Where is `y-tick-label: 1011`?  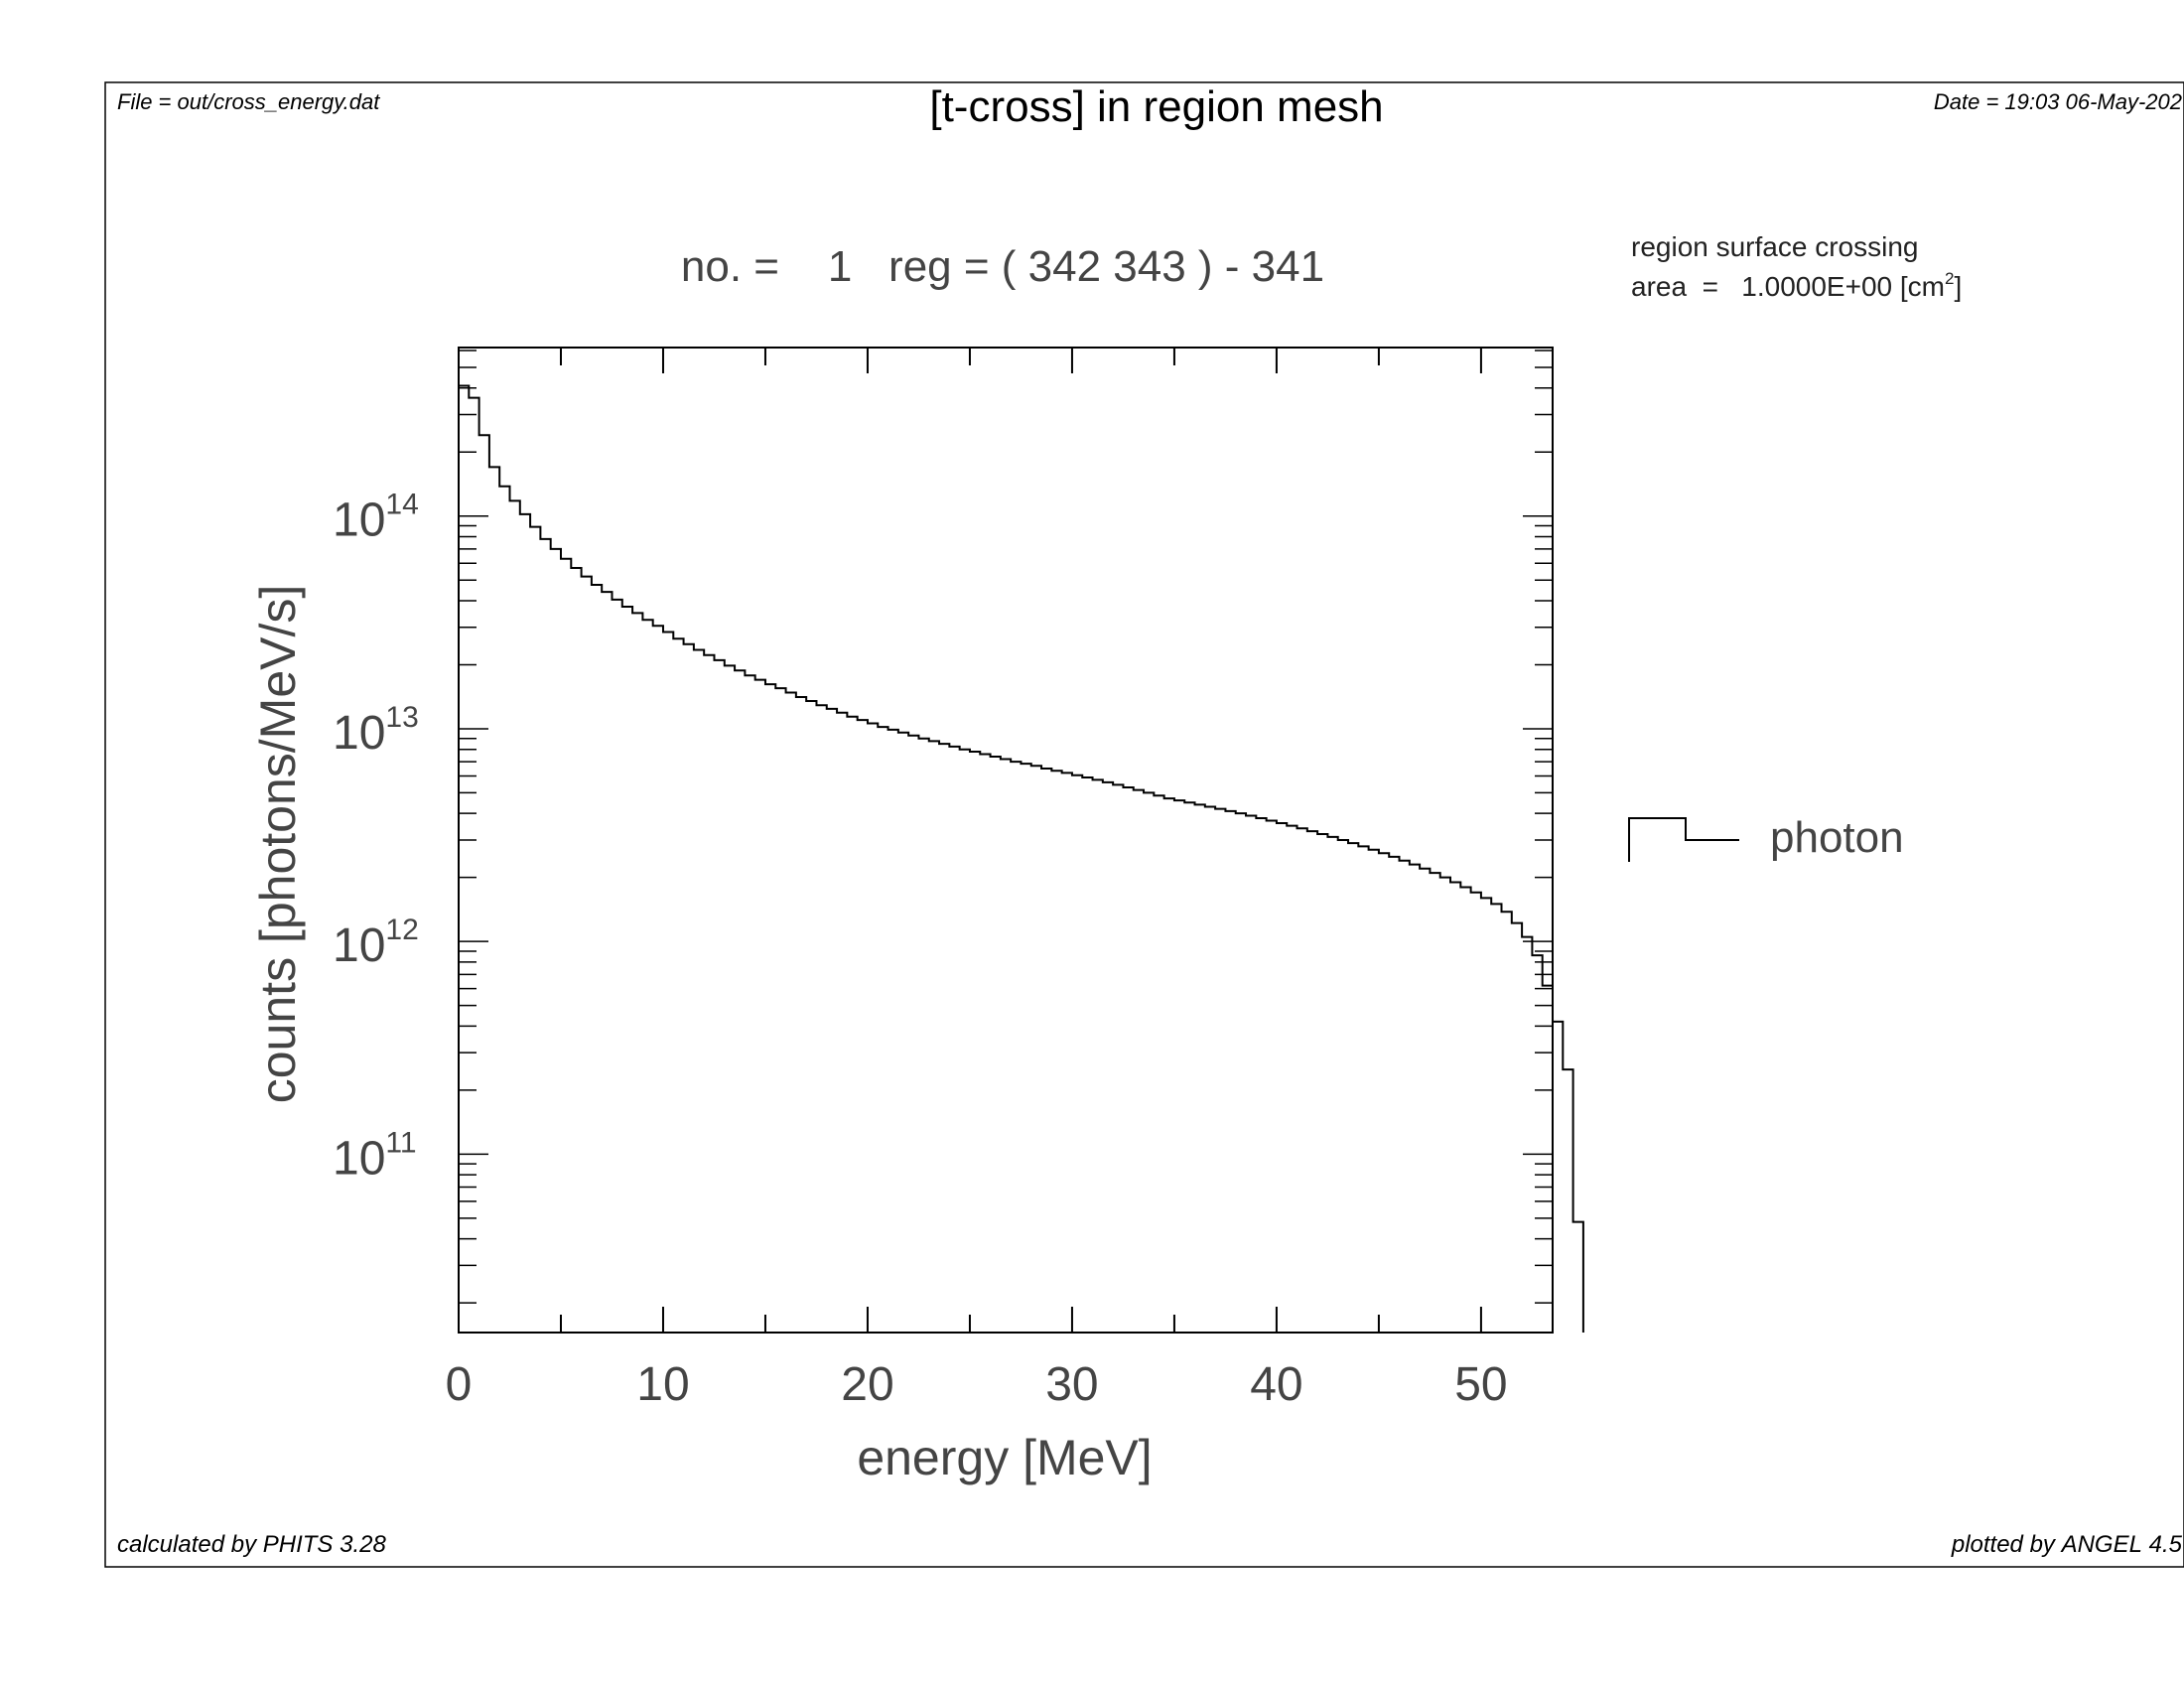
y-tick-label: 1011 is located at coordinates (375, 1155).